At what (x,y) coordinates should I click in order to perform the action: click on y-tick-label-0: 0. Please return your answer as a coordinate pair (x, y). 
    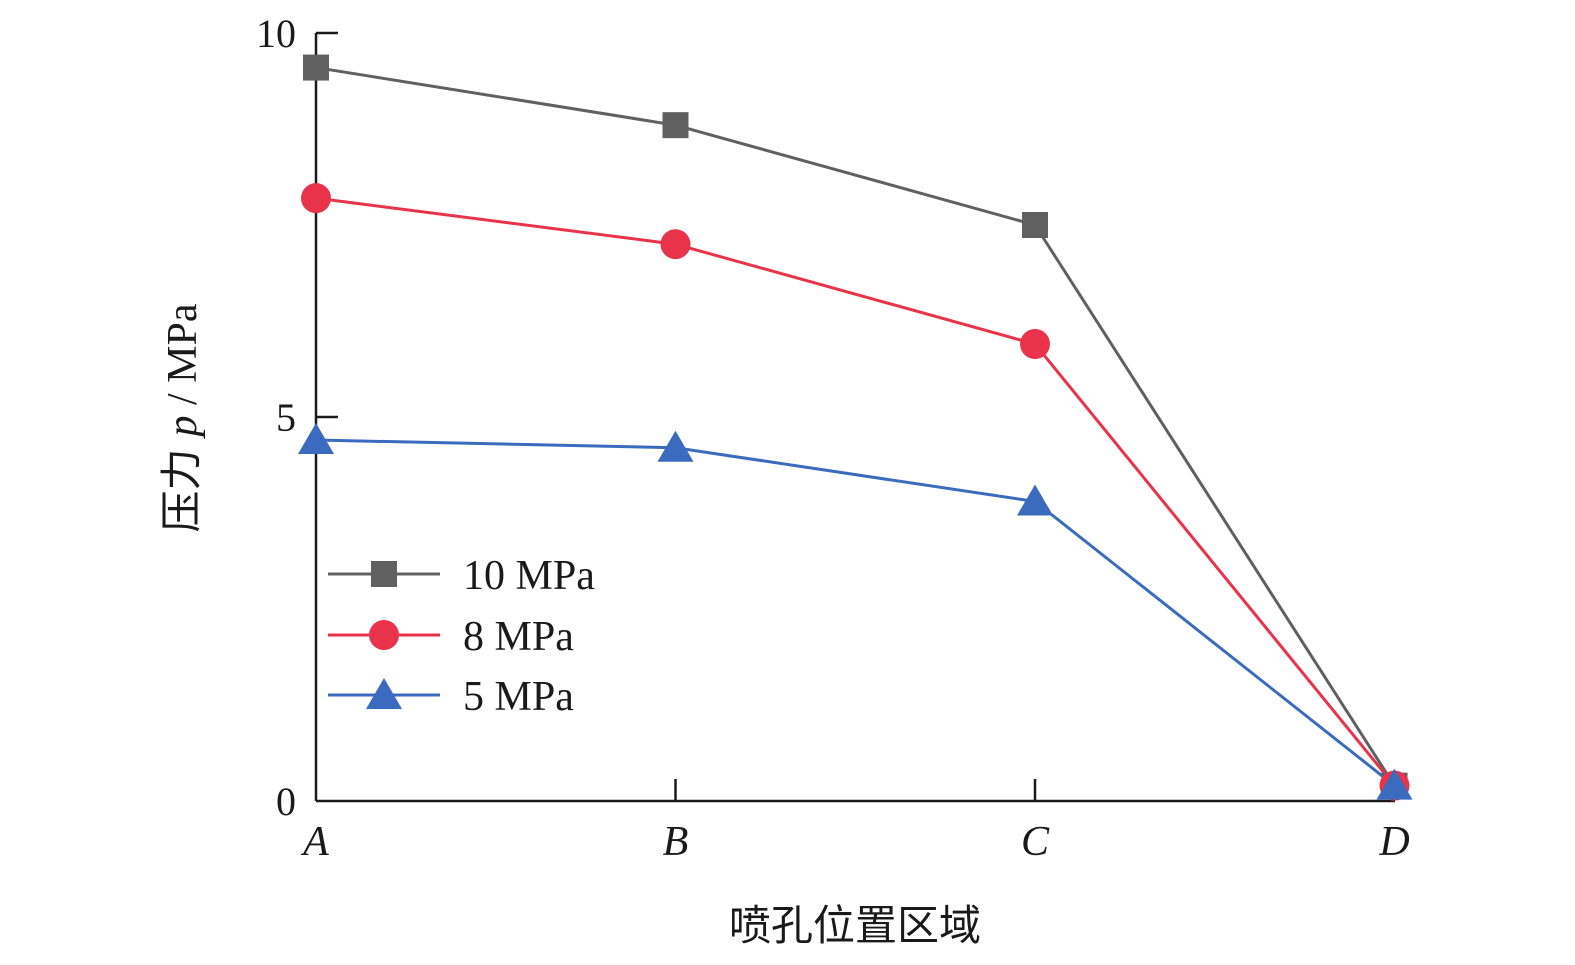
    Looking at the image, I should click on (286, 801).